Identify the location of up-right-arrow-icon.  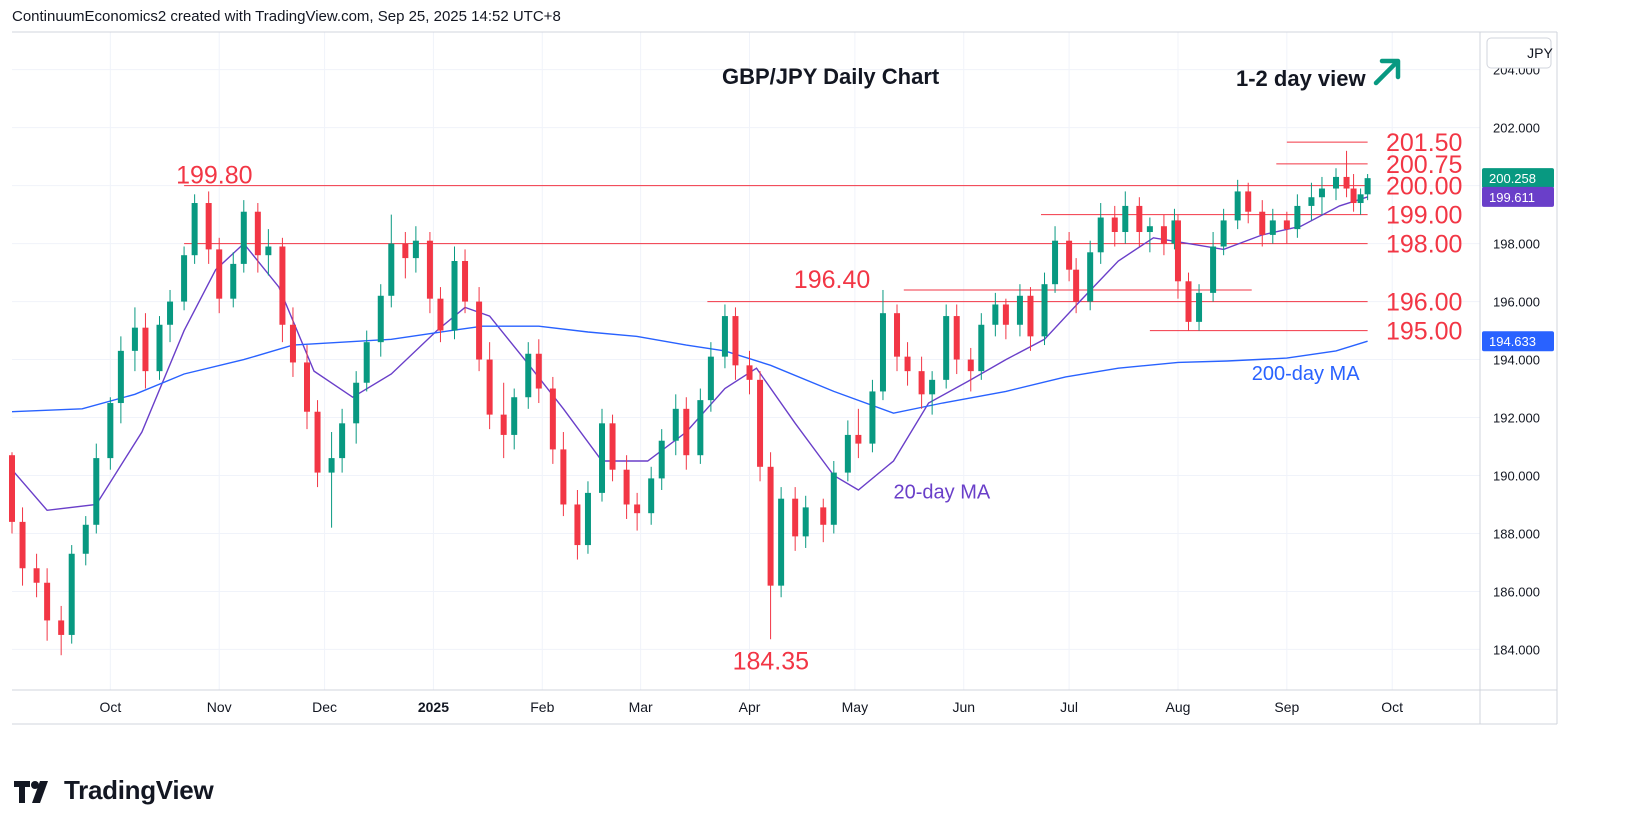
(1387, 72).